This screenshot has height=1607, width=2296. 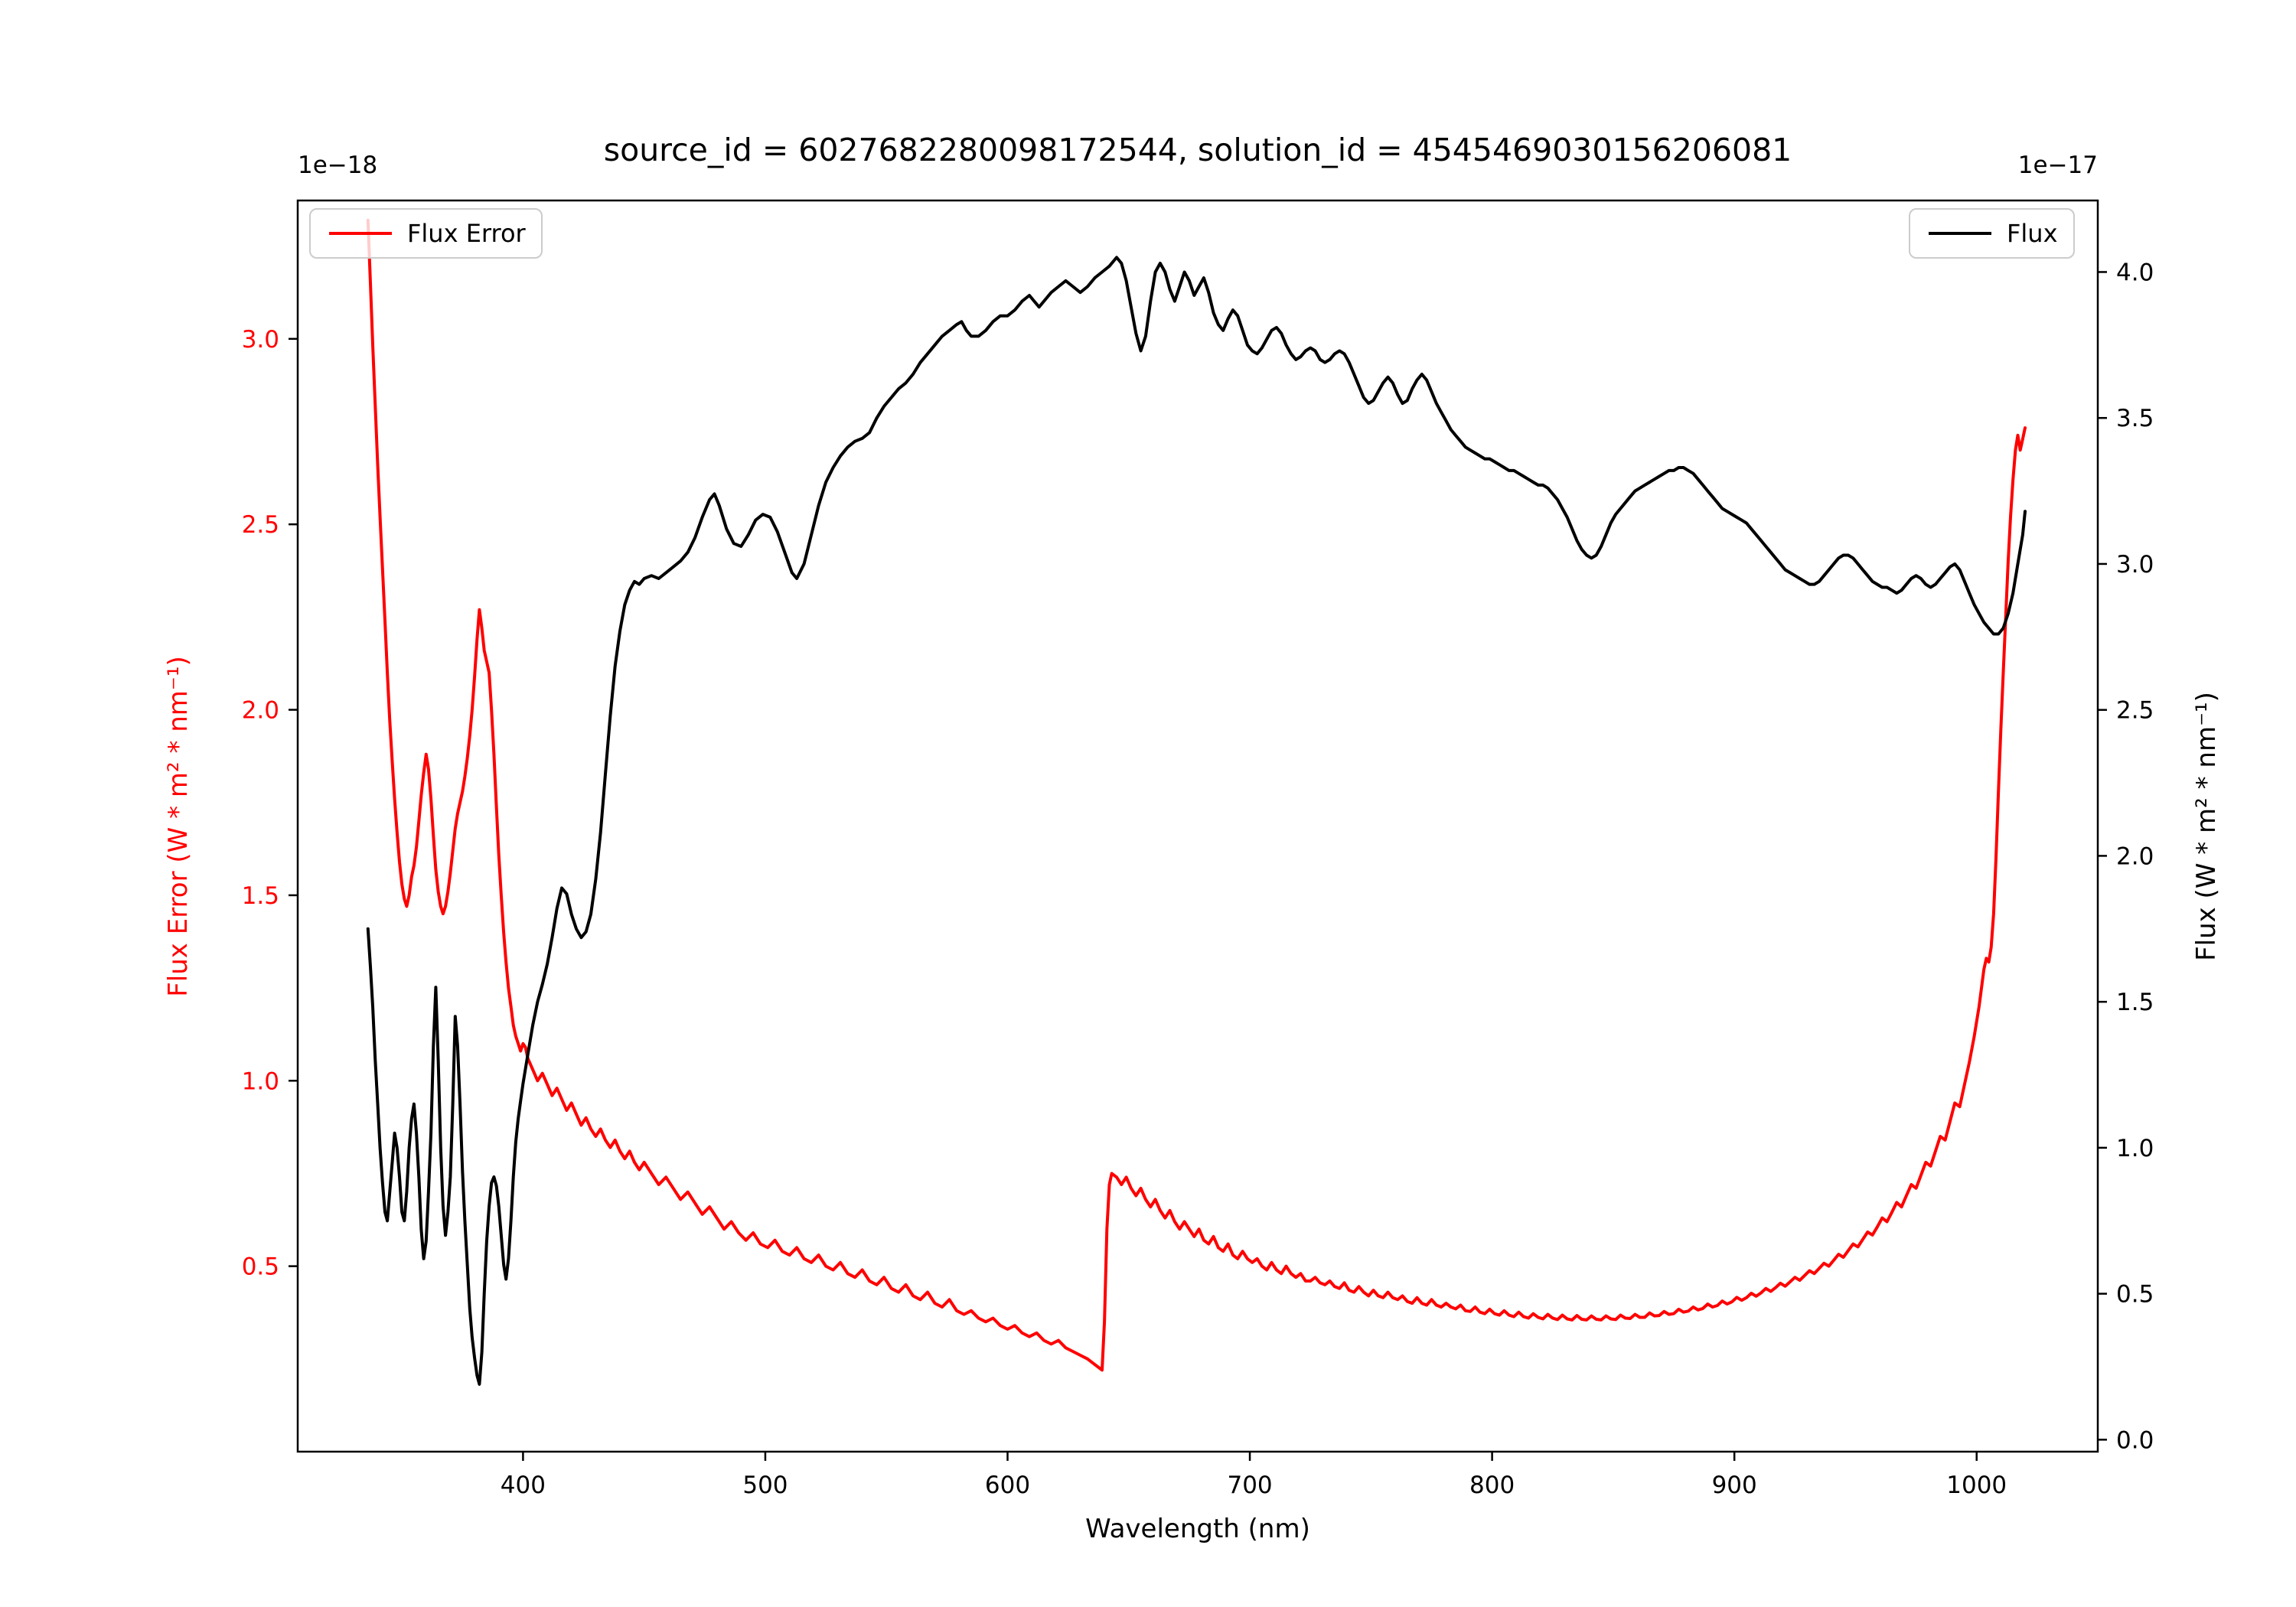 I want to click on left-y-tick-label: 3.0, so click(x=260, y=340).